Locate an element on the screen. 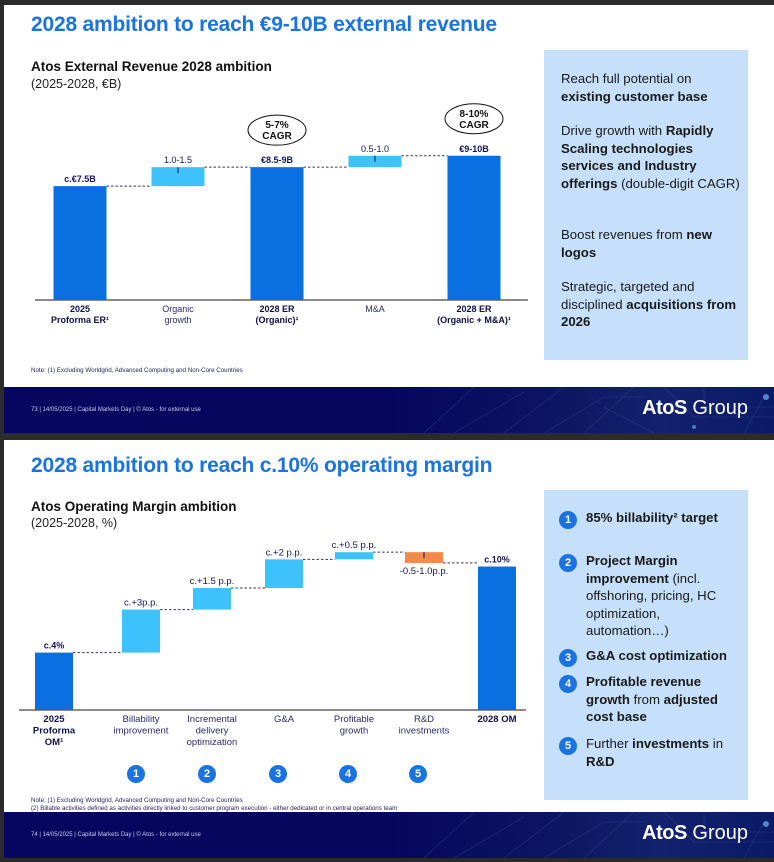 This screenshot has height=862, width=774. category-label: 2028 ER (Organic + M&A)¹ is located at coordinates (474, 314).